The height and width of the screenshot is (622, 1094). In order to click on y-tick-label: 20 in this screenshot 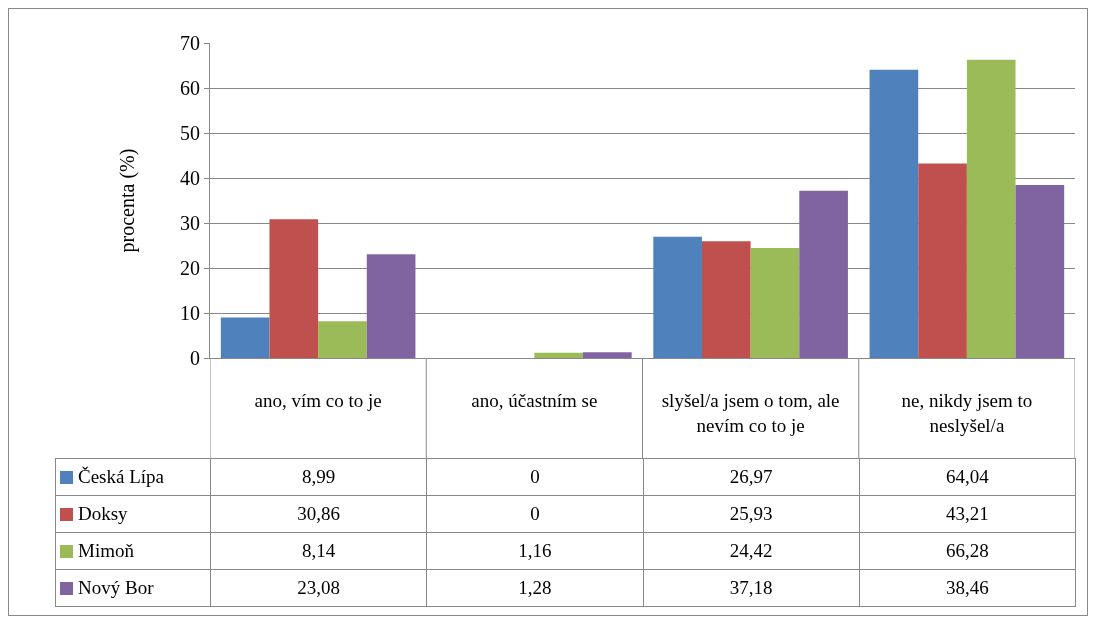, I will do `click(190, 268)`.